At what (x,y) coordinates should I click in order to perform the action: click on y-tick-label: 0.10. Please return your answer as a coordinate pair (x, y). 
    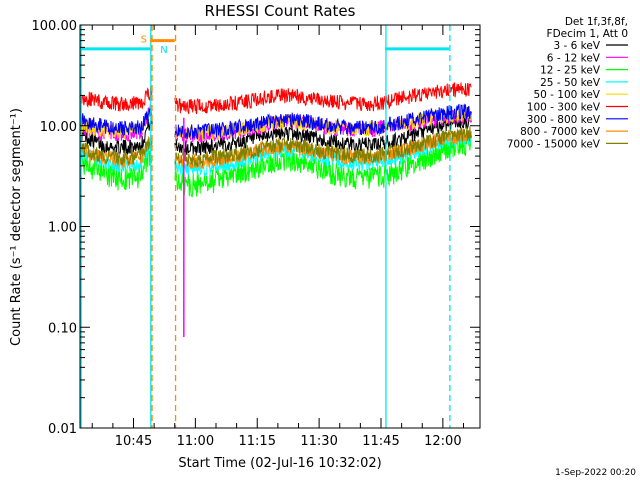
    Looking at the image, I should click on (62, 328).